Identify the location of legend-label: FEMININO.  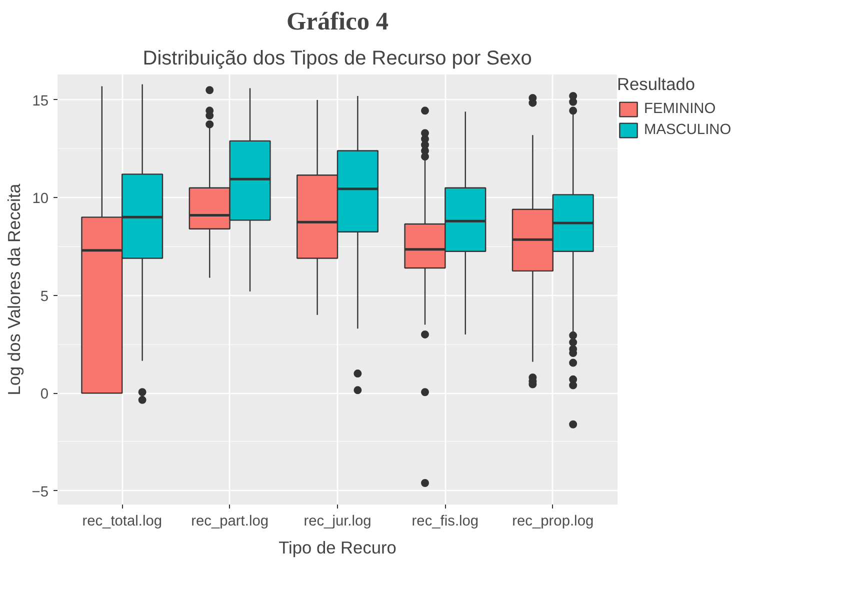
(680, 109).